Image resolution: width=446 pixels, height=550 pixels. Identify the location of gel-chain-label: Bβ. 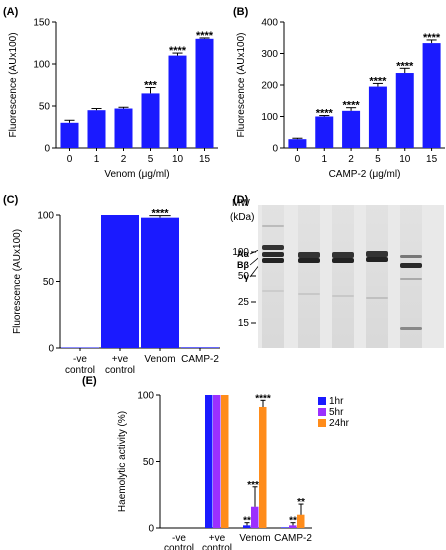
(243, 265).